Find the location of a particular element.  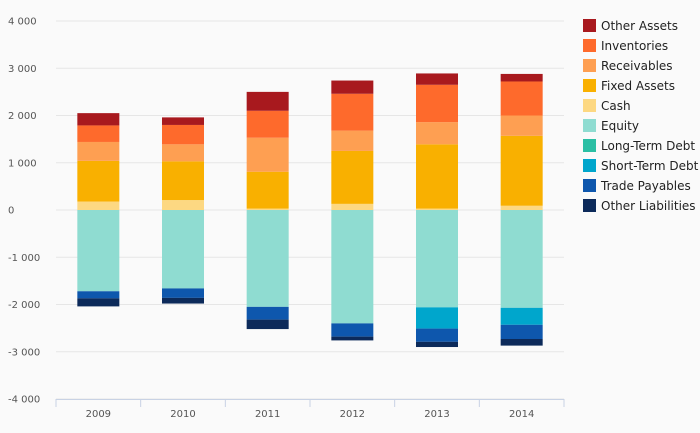

legend-label-long-term-debt: Long-Term Debt is located at coordinates (648, 146).